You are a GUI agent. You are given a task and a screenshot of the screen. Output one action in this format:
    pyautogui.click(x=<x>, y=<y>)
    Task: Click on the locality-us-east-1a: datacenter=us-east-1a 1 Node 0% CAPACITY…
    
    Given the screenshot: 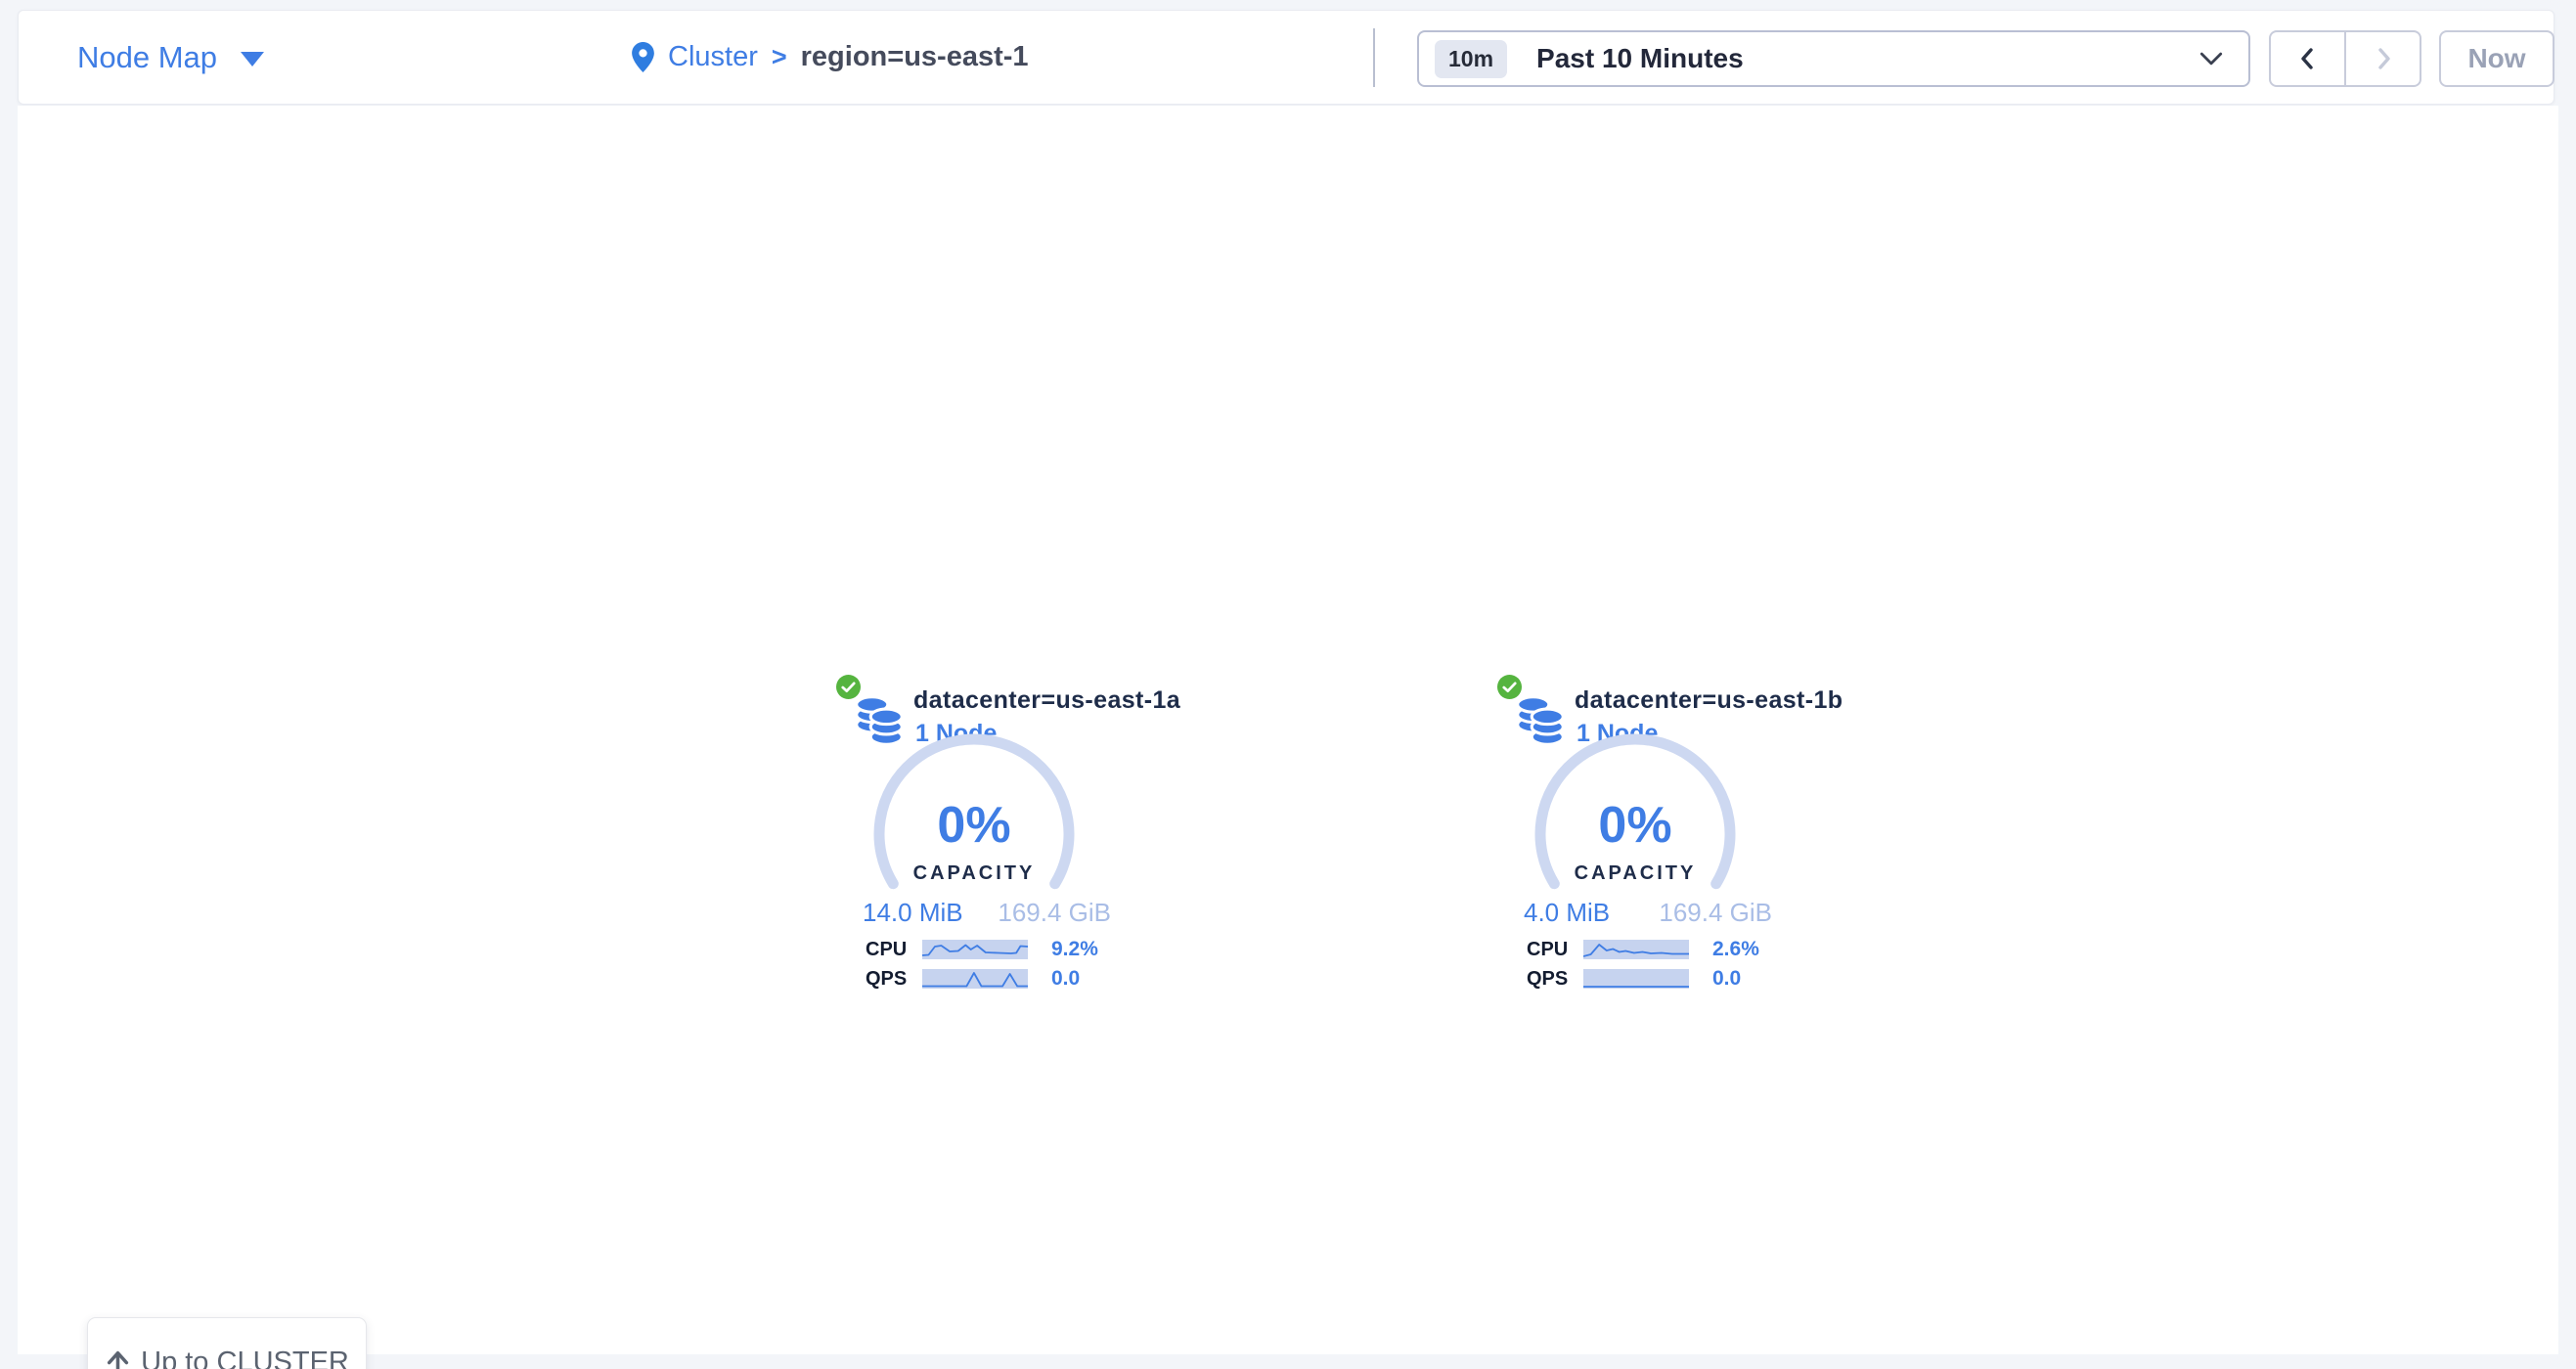 What is the action you would take?
    pyautogui.click(x=1008, y=834)
    